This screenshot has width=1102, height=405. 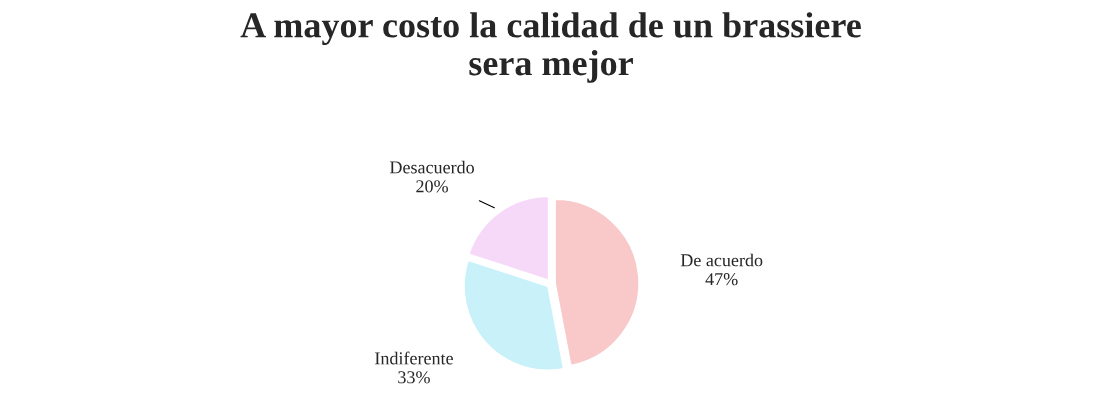 What do you see at coordinates (432, 186) in the screenshot?
I see `data-label: 20%` at bounding box center [432, 186].